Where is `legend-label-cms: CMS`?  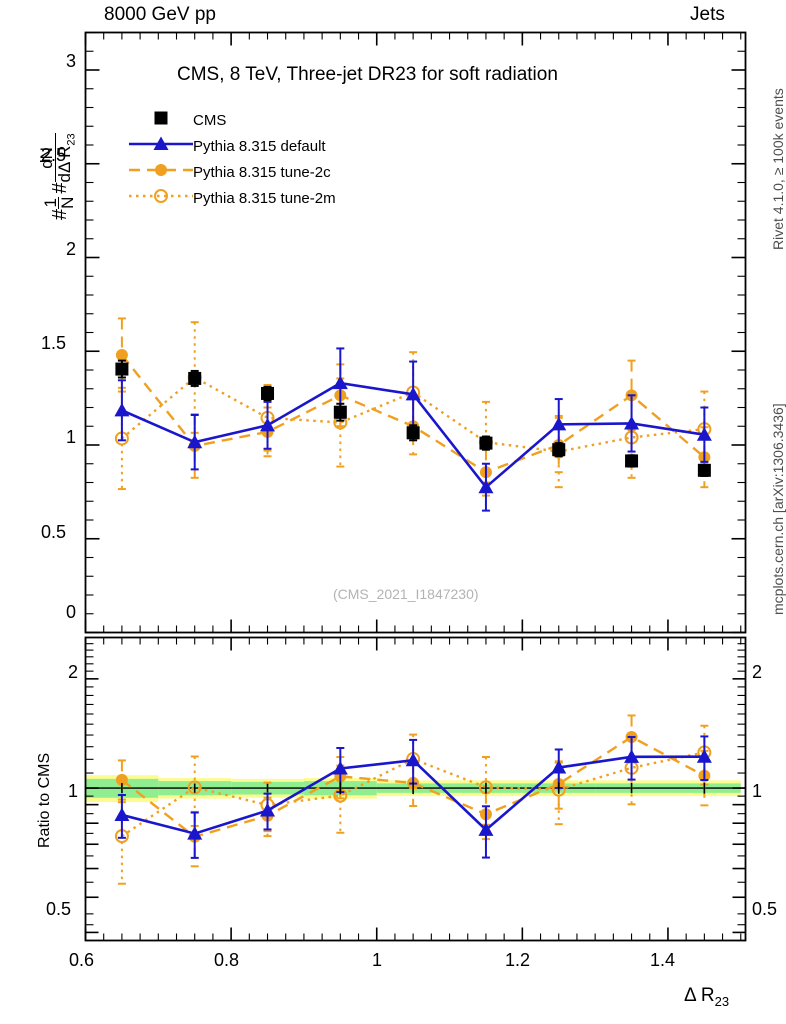 legend-label-cms: CMS is located at coordinates (210, 120).